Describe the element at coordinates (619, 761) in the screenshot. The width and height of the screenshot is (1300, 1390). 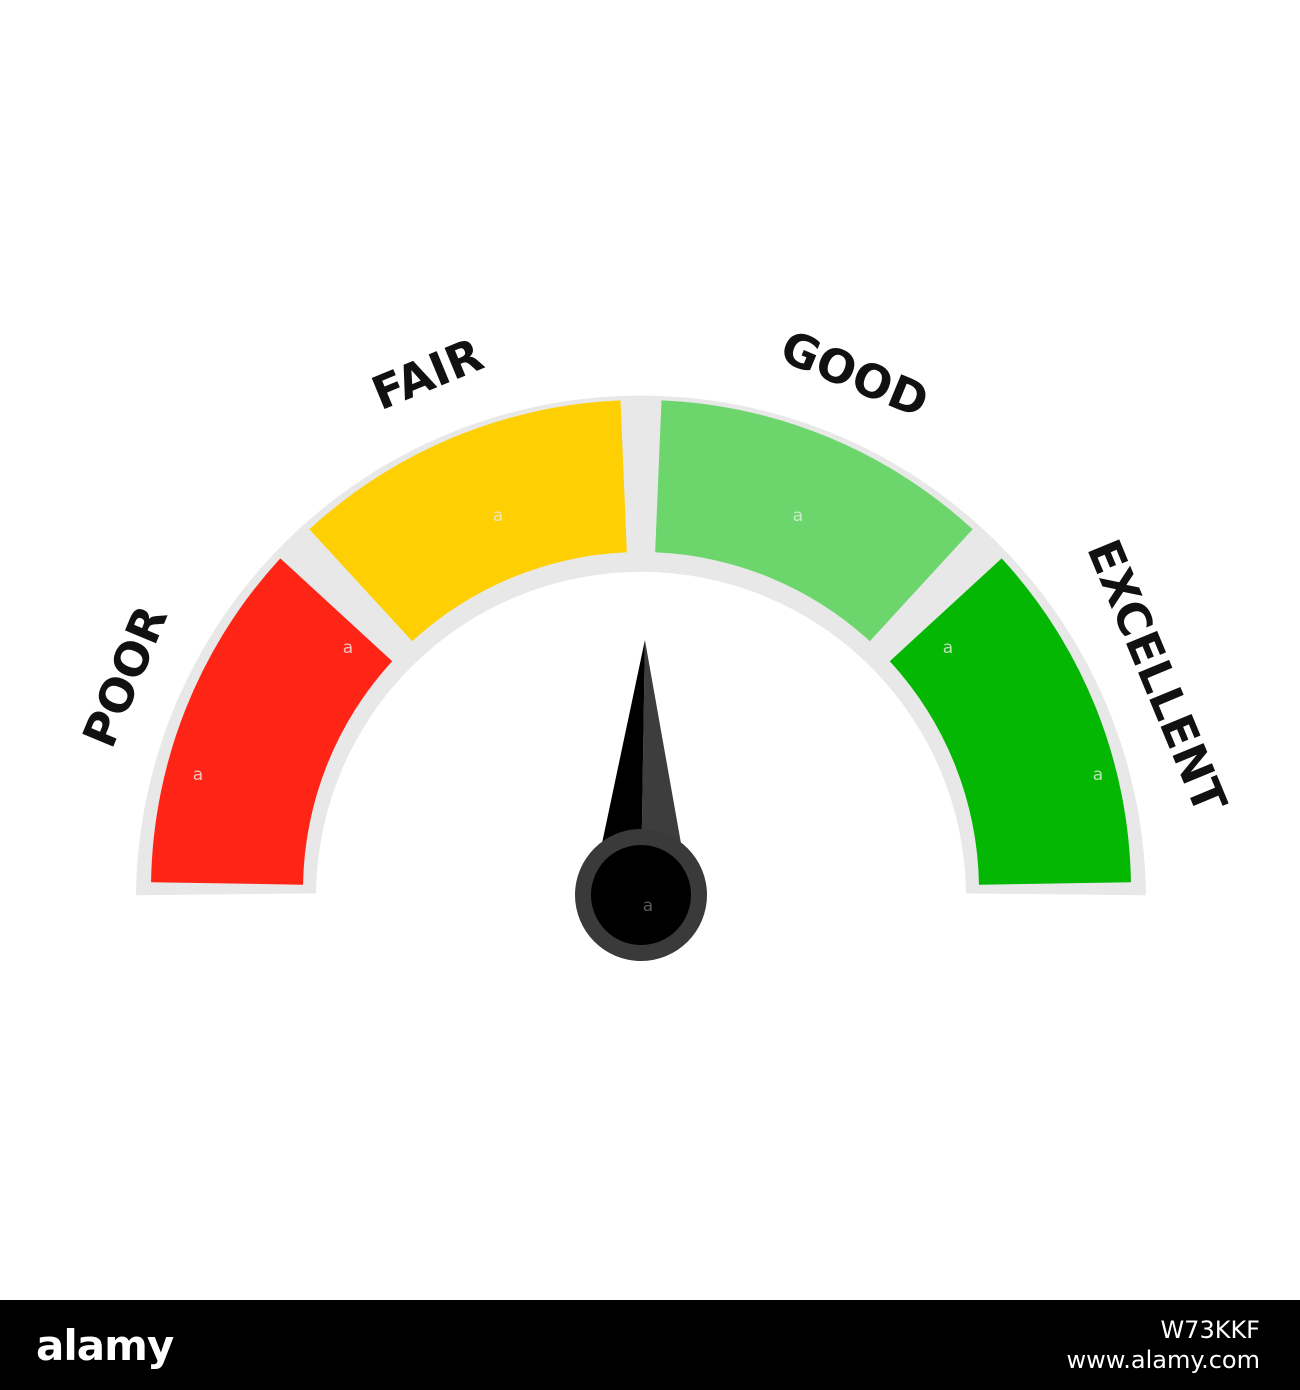
I see `needle-pointer` at that location.